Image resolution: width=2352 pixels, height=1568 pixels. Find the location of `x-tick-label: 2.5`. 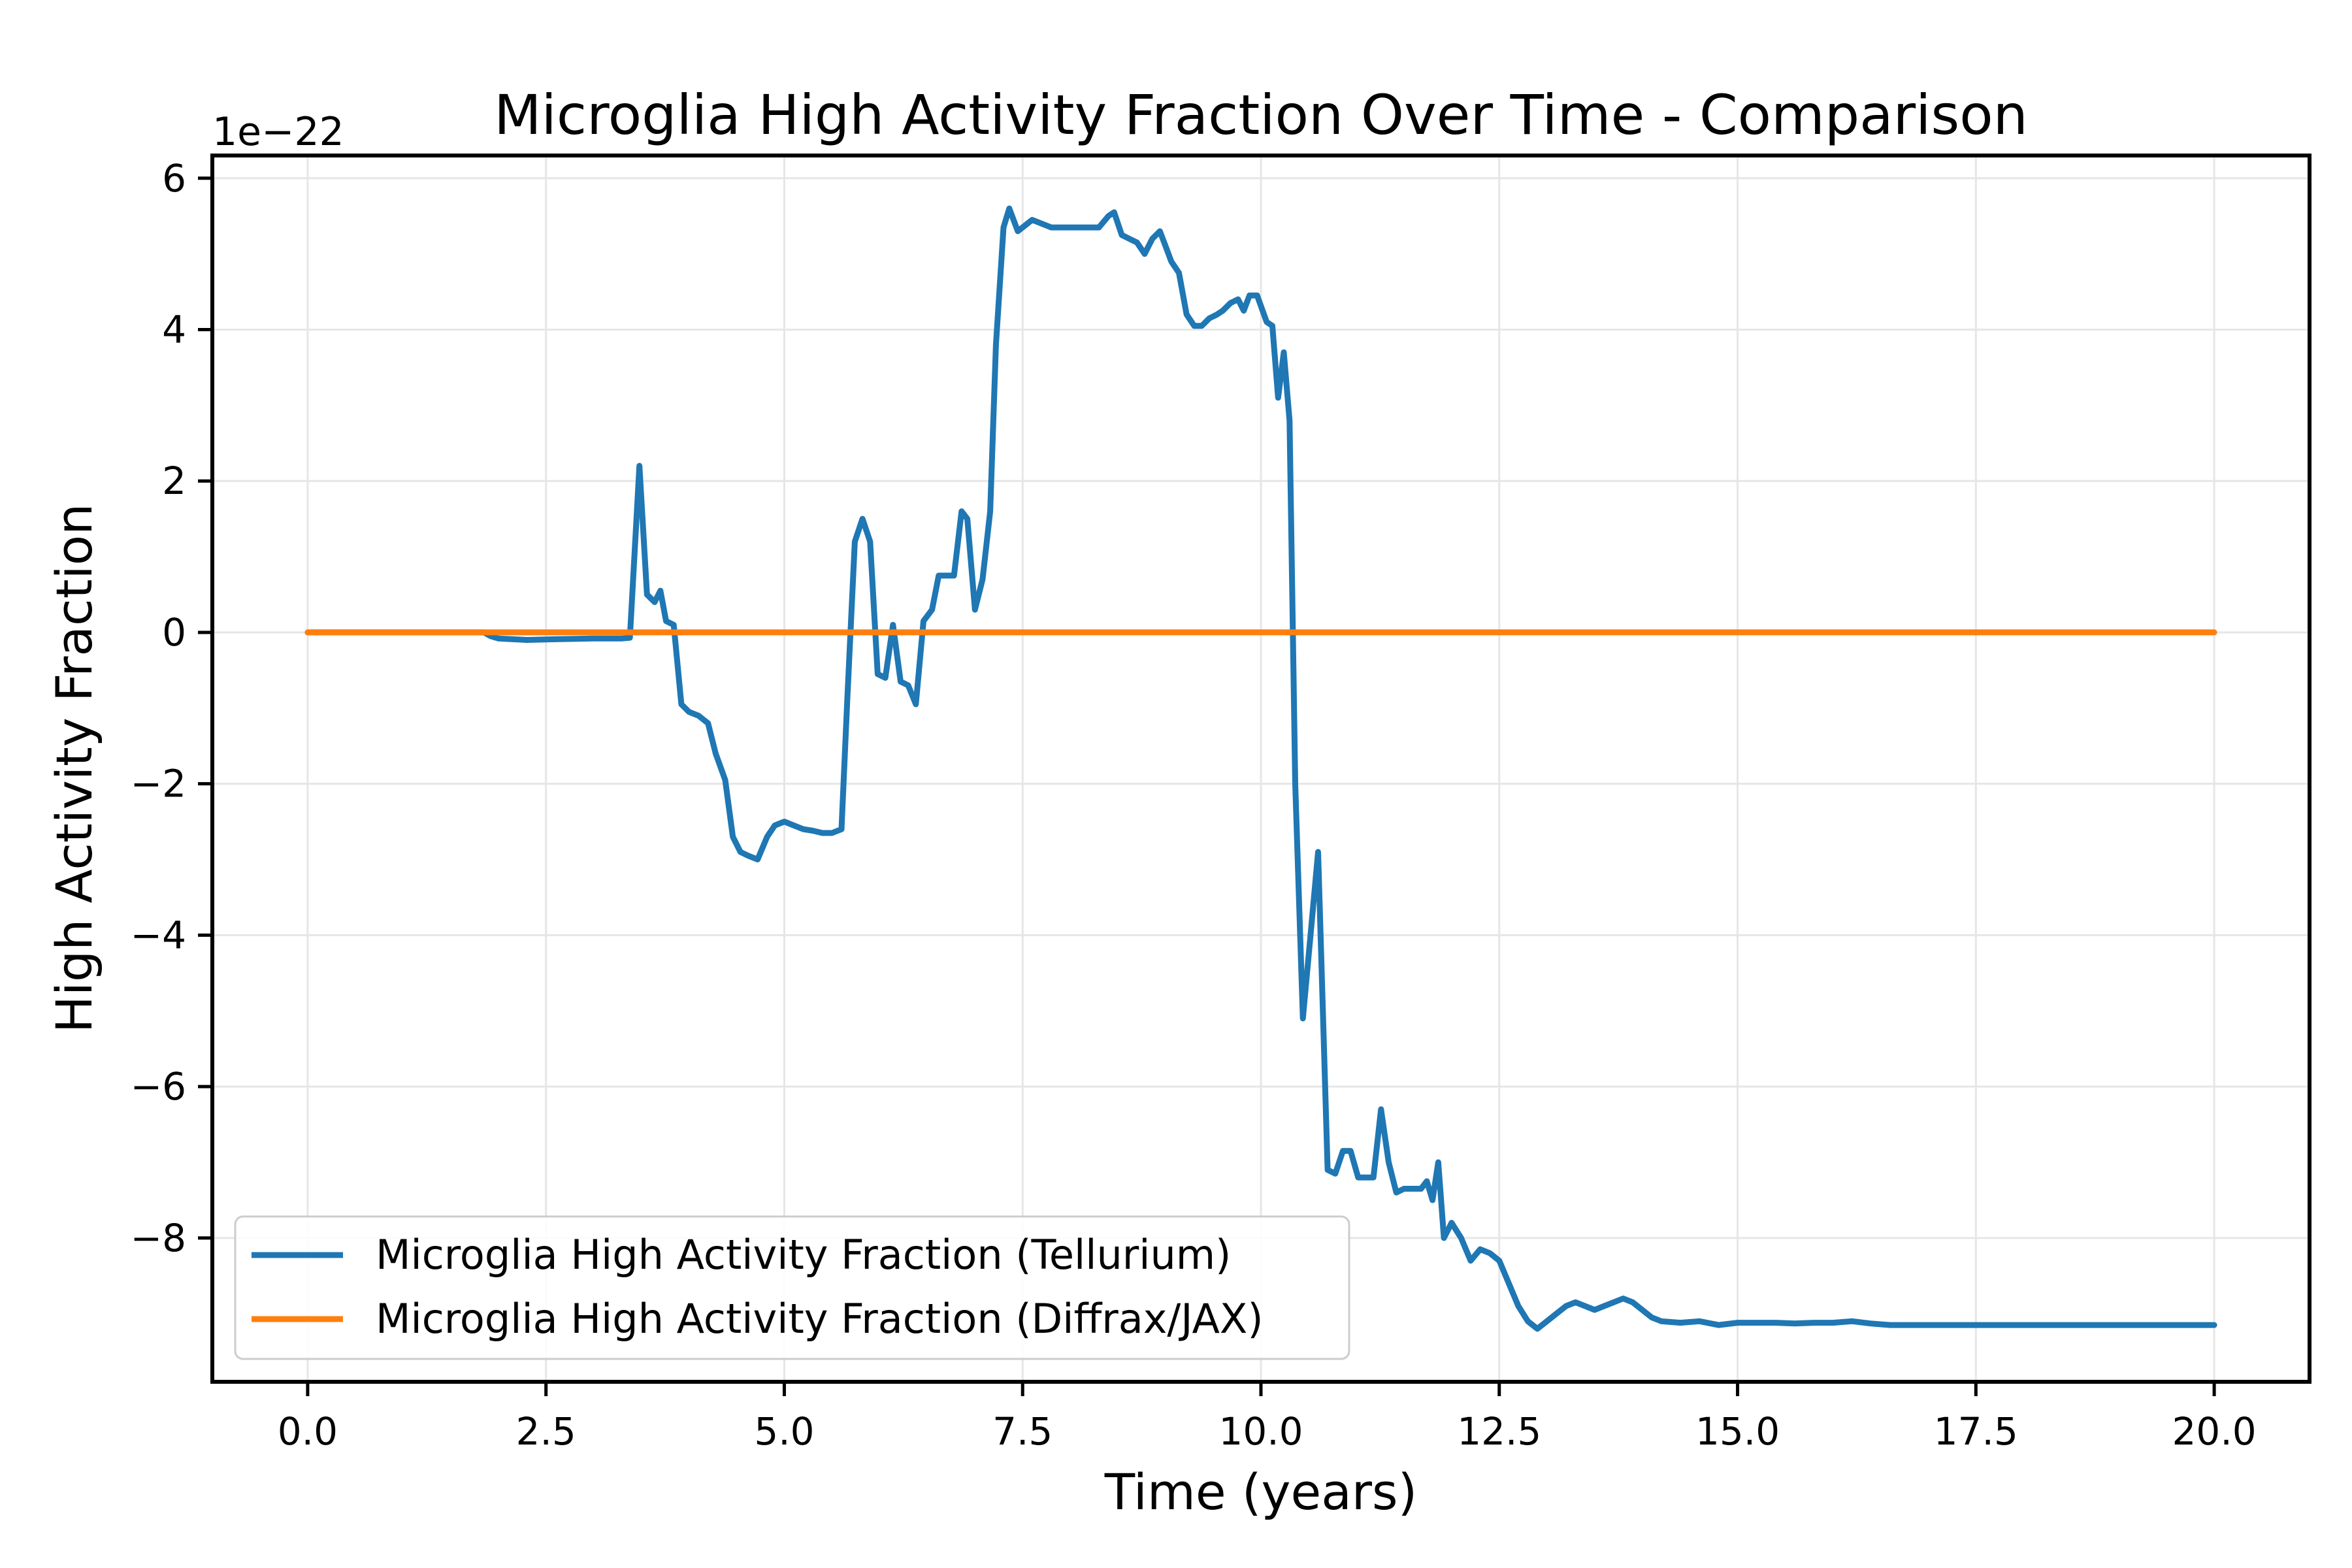

x-tick-label: 2.5 is located at coordinates (546, 1431).